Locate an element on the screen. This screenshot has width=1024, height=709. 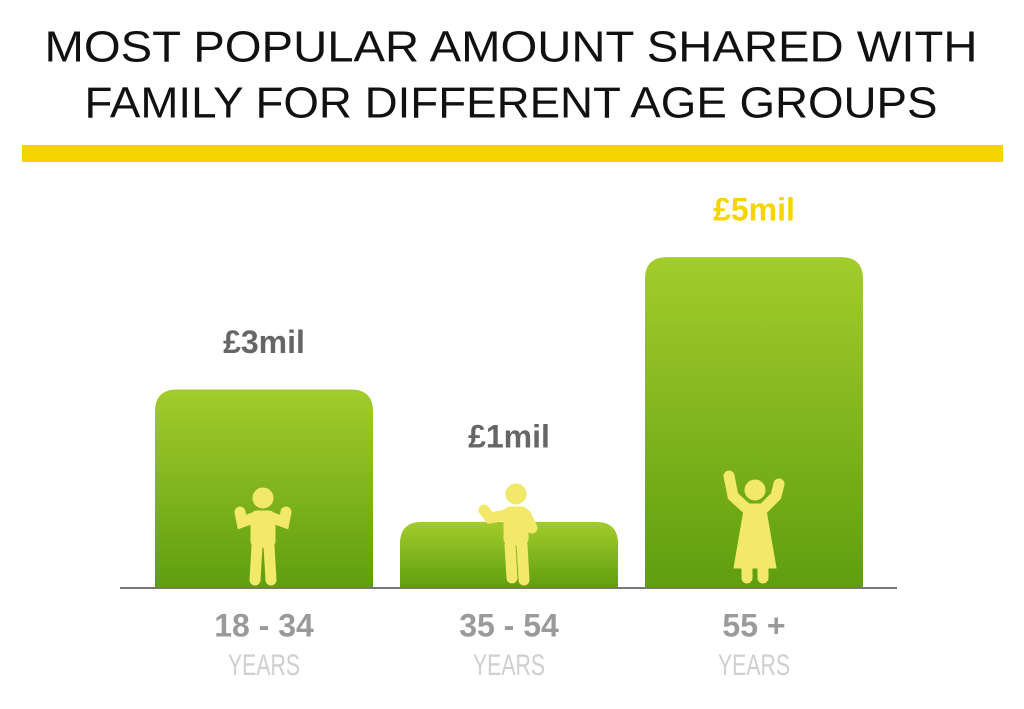
figure-young is located at coordinates (263, 536).